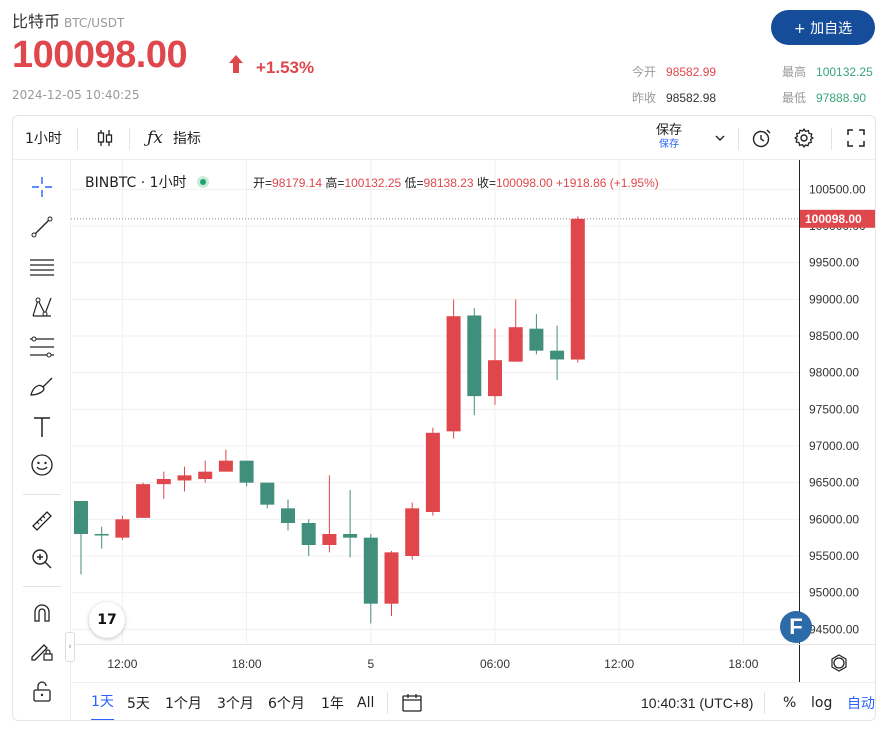 The width and height of the screenshot is (882, 729). Describe the element at coordinates (138, 704) in the screenshot. I see `range-5d: 5天` at that location.